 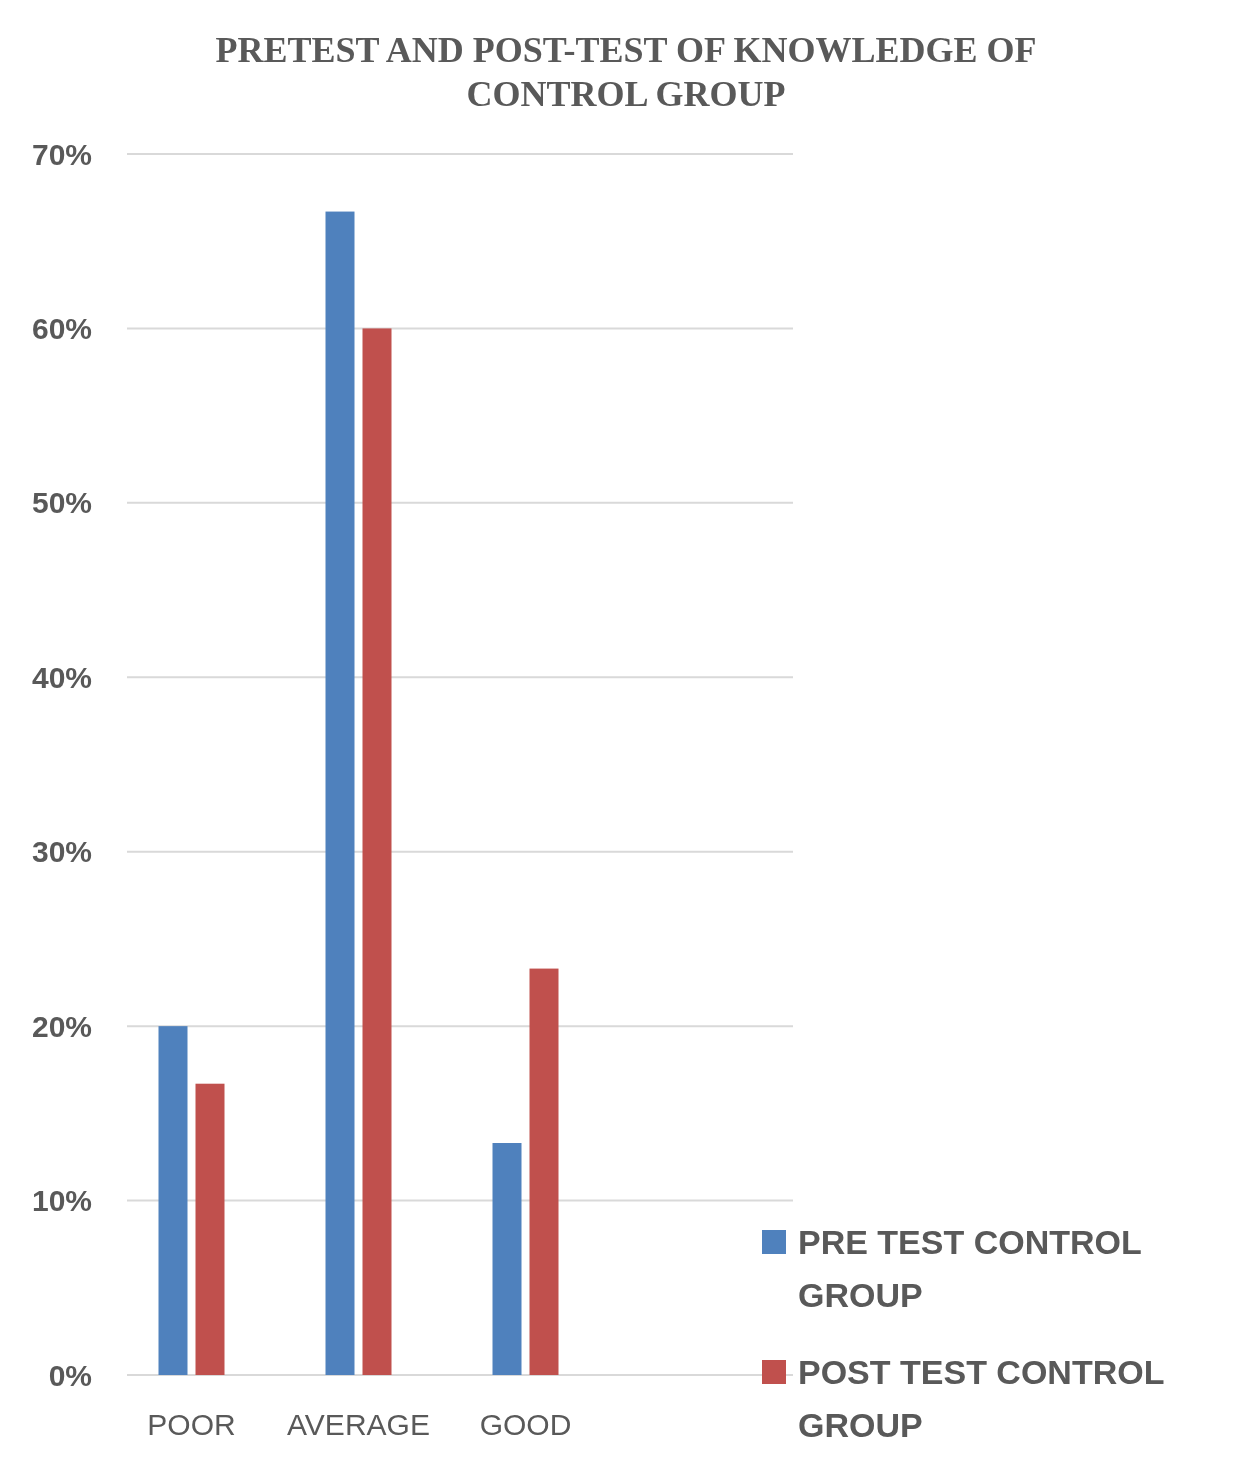 What do you see at coordinates (358, 1424) in the screenshot?
I see `x-tick-label: AVERAGE` at bounding box center [358, 1424].